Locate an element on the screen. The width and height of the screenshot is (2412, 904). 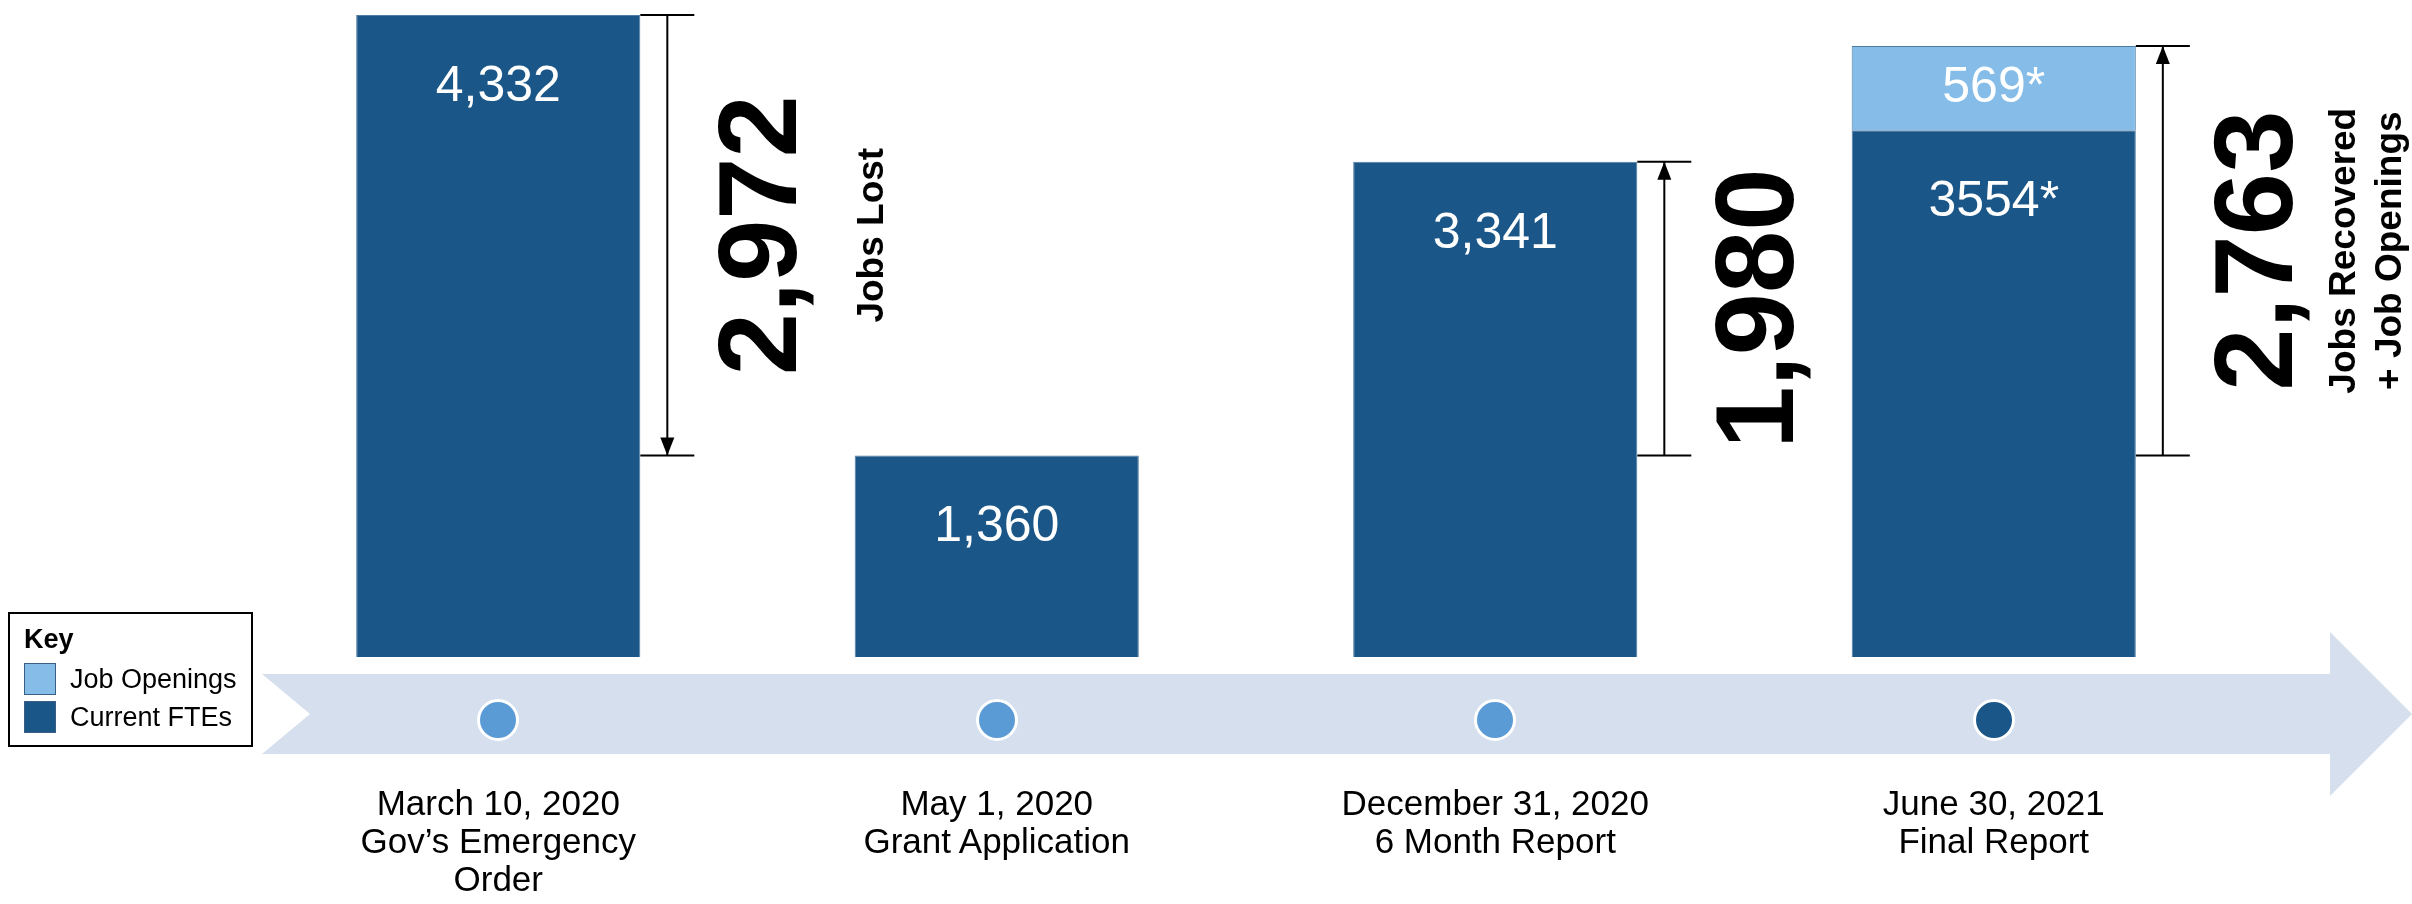
annotation: + Job Openings is located at coordinates (2389, 250).